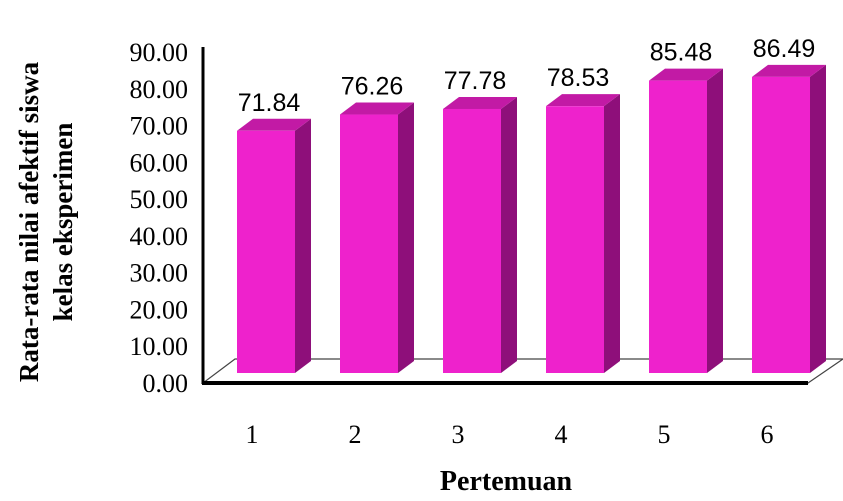  I want to click on x-tick-label: 3, so click(458, 434).